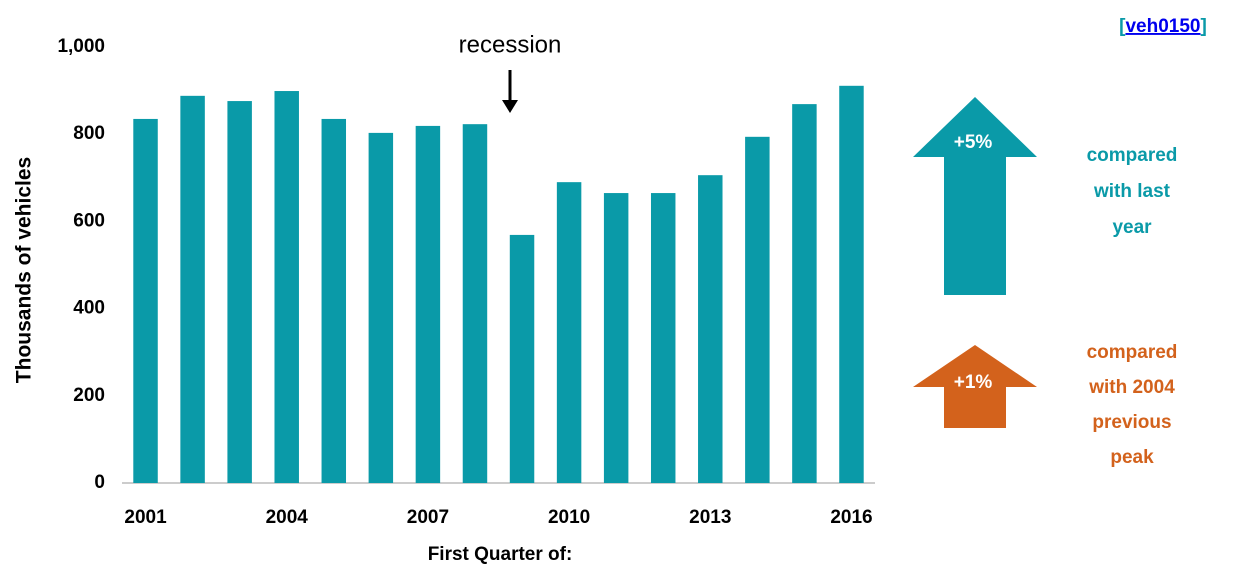 This screenshot has height=578, width=1242. Describe the element at coordinates (89, 220) in the screenshot. I see `y-tick-label: 600` at that location.